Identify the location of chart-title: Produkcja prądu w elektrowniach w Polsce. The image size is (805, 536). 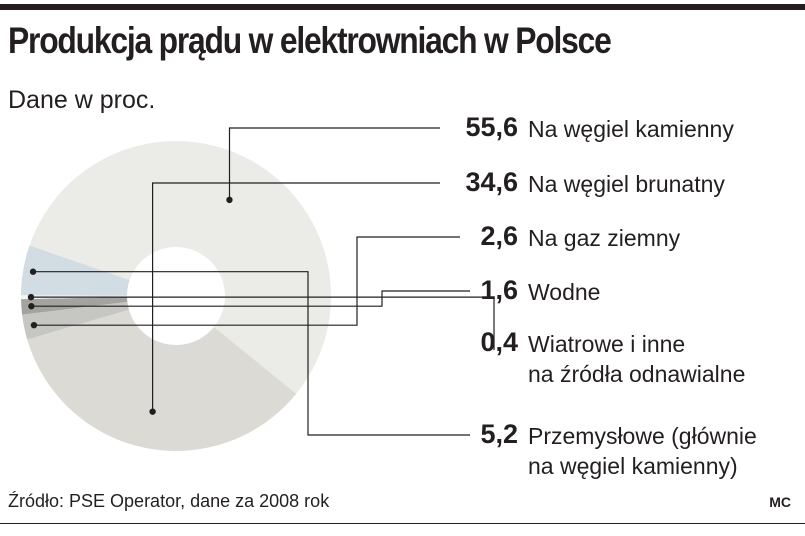
(310, 40).